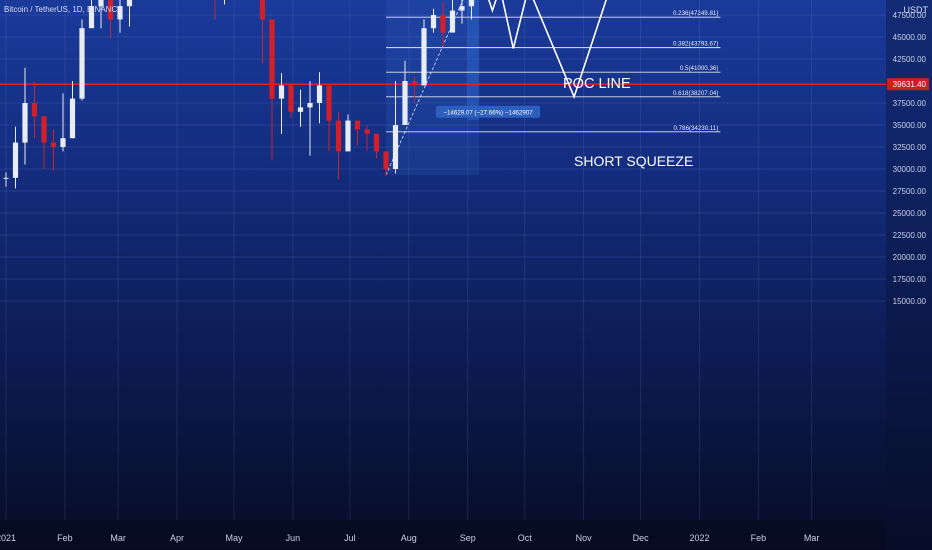  Describe the element at coordinates (584, 538) in the screenshot. I see `time-tick-label: Nov` at that location.